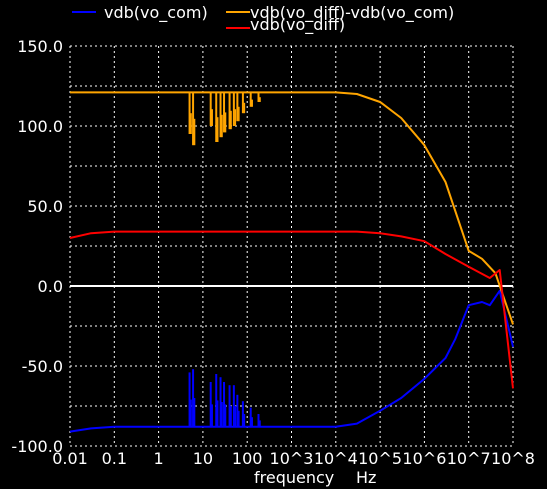 The image size is (547, 489). What do you see at coordinates (294, 477) in the screenshot?
I see `x-axis-label: frequency` at bounding box center [294, 477].